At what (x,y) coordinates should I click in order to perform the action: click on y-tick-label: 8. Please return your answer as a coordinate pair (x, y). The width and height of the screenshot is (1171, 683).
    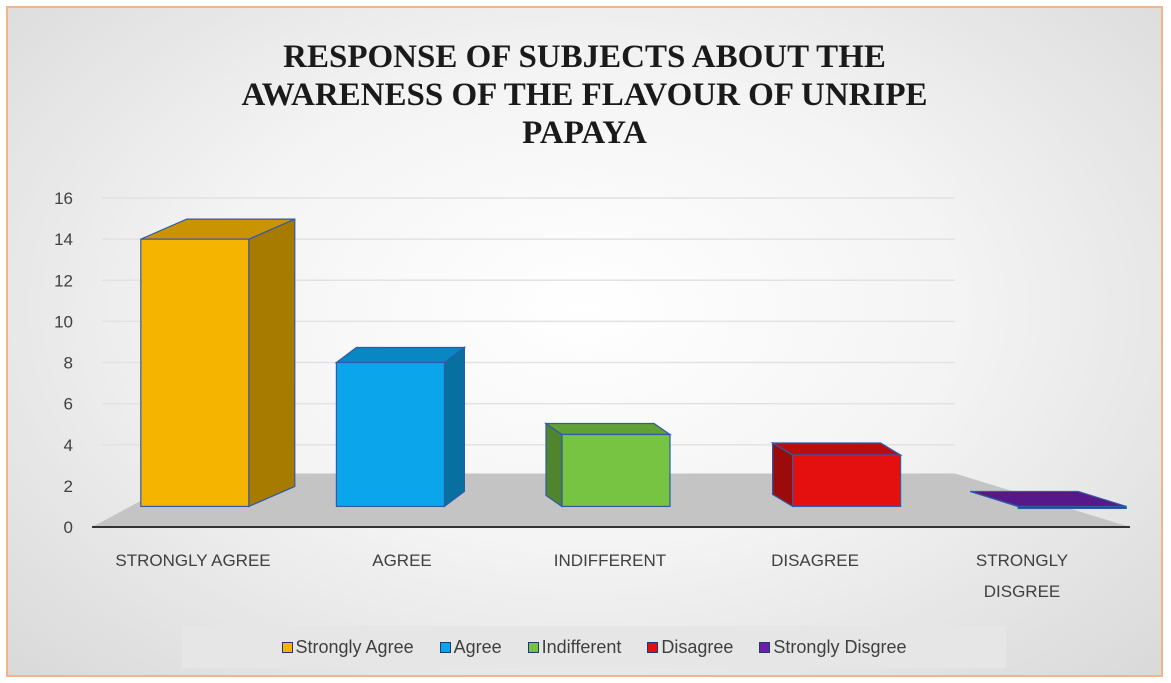
    Looking at the image, I should click on (68, 363).